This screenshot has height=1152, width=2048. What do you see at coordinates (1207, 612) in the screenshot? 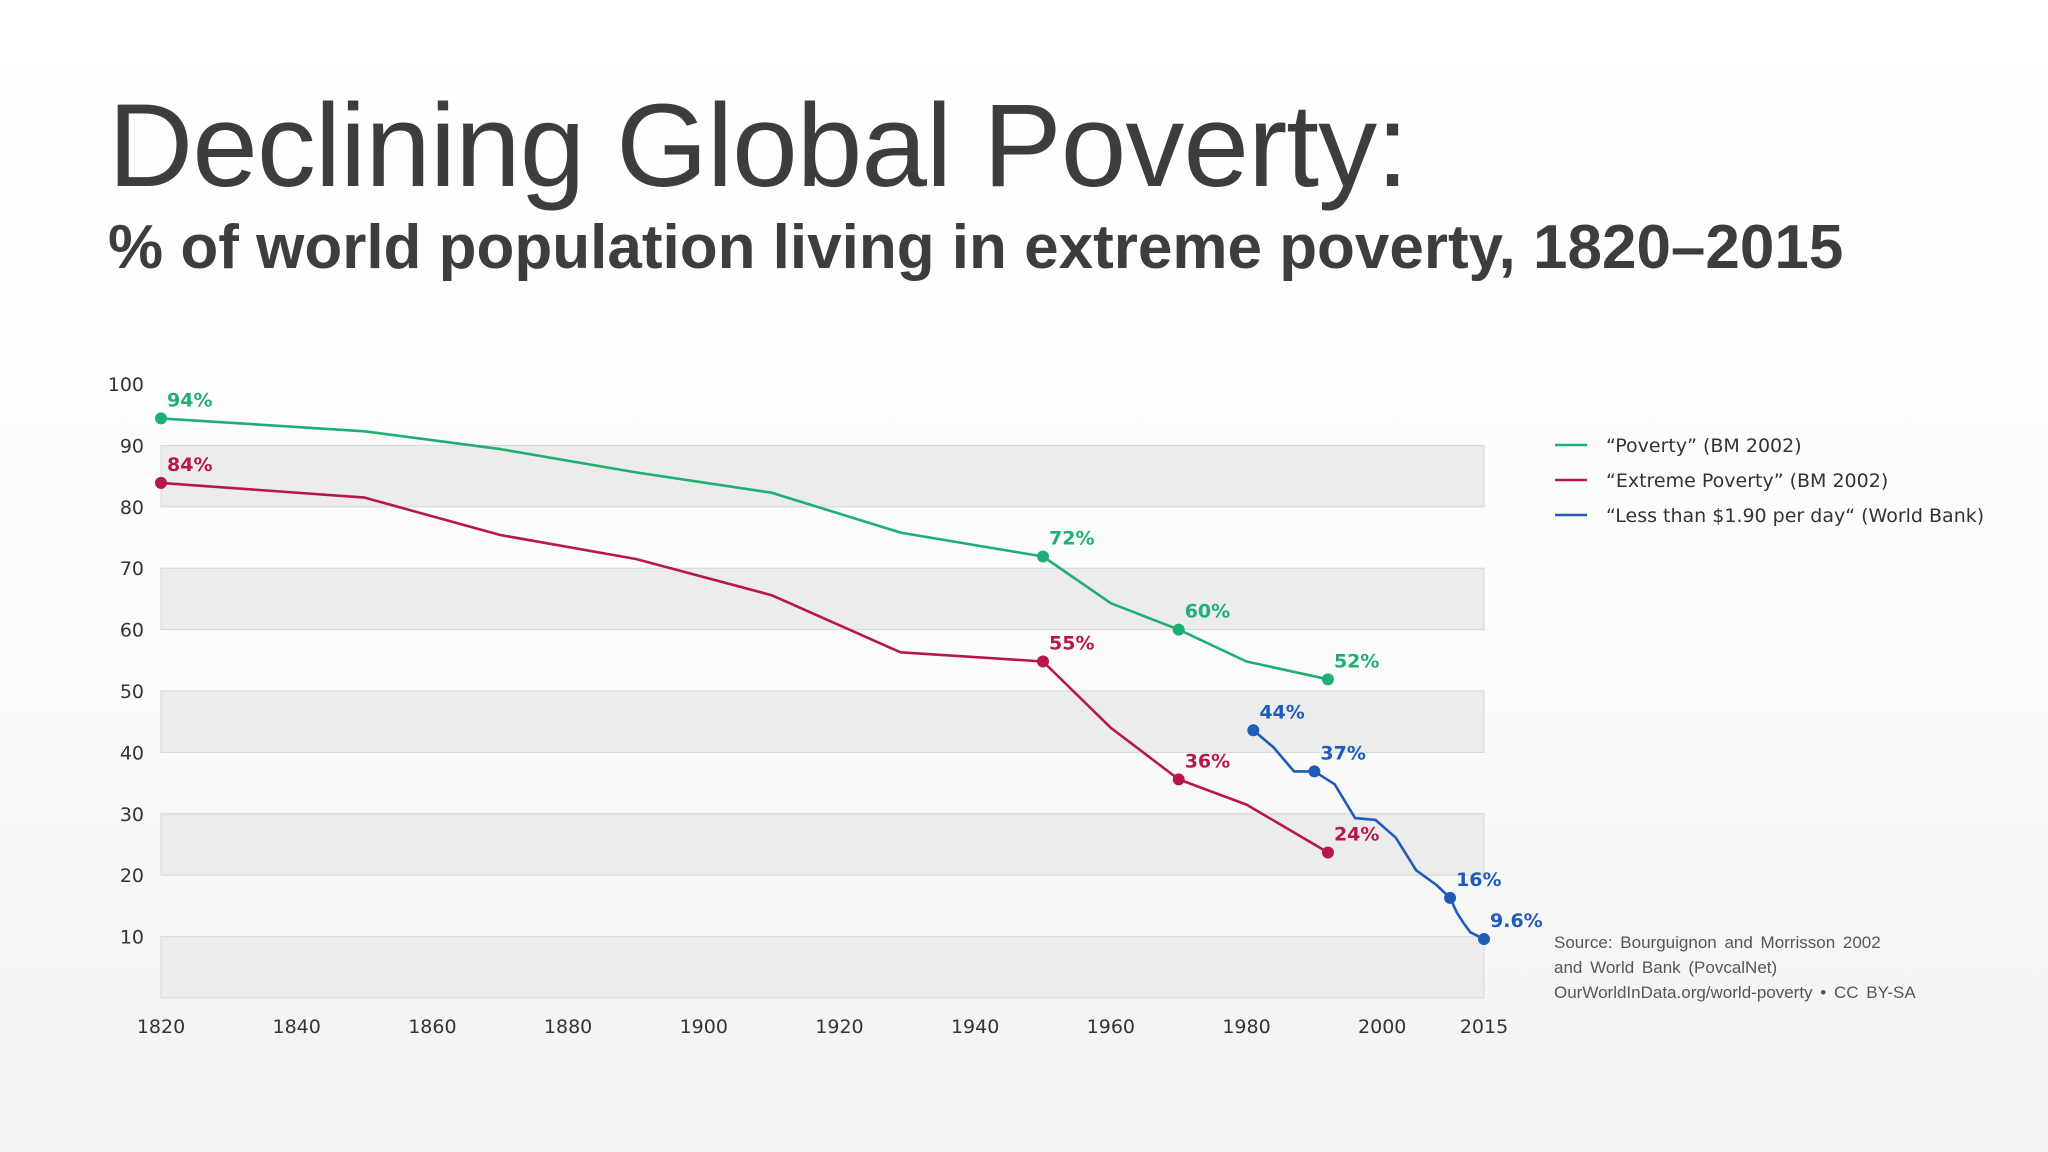
I see `data-label: 60%` at bounding box center [1207, 612].